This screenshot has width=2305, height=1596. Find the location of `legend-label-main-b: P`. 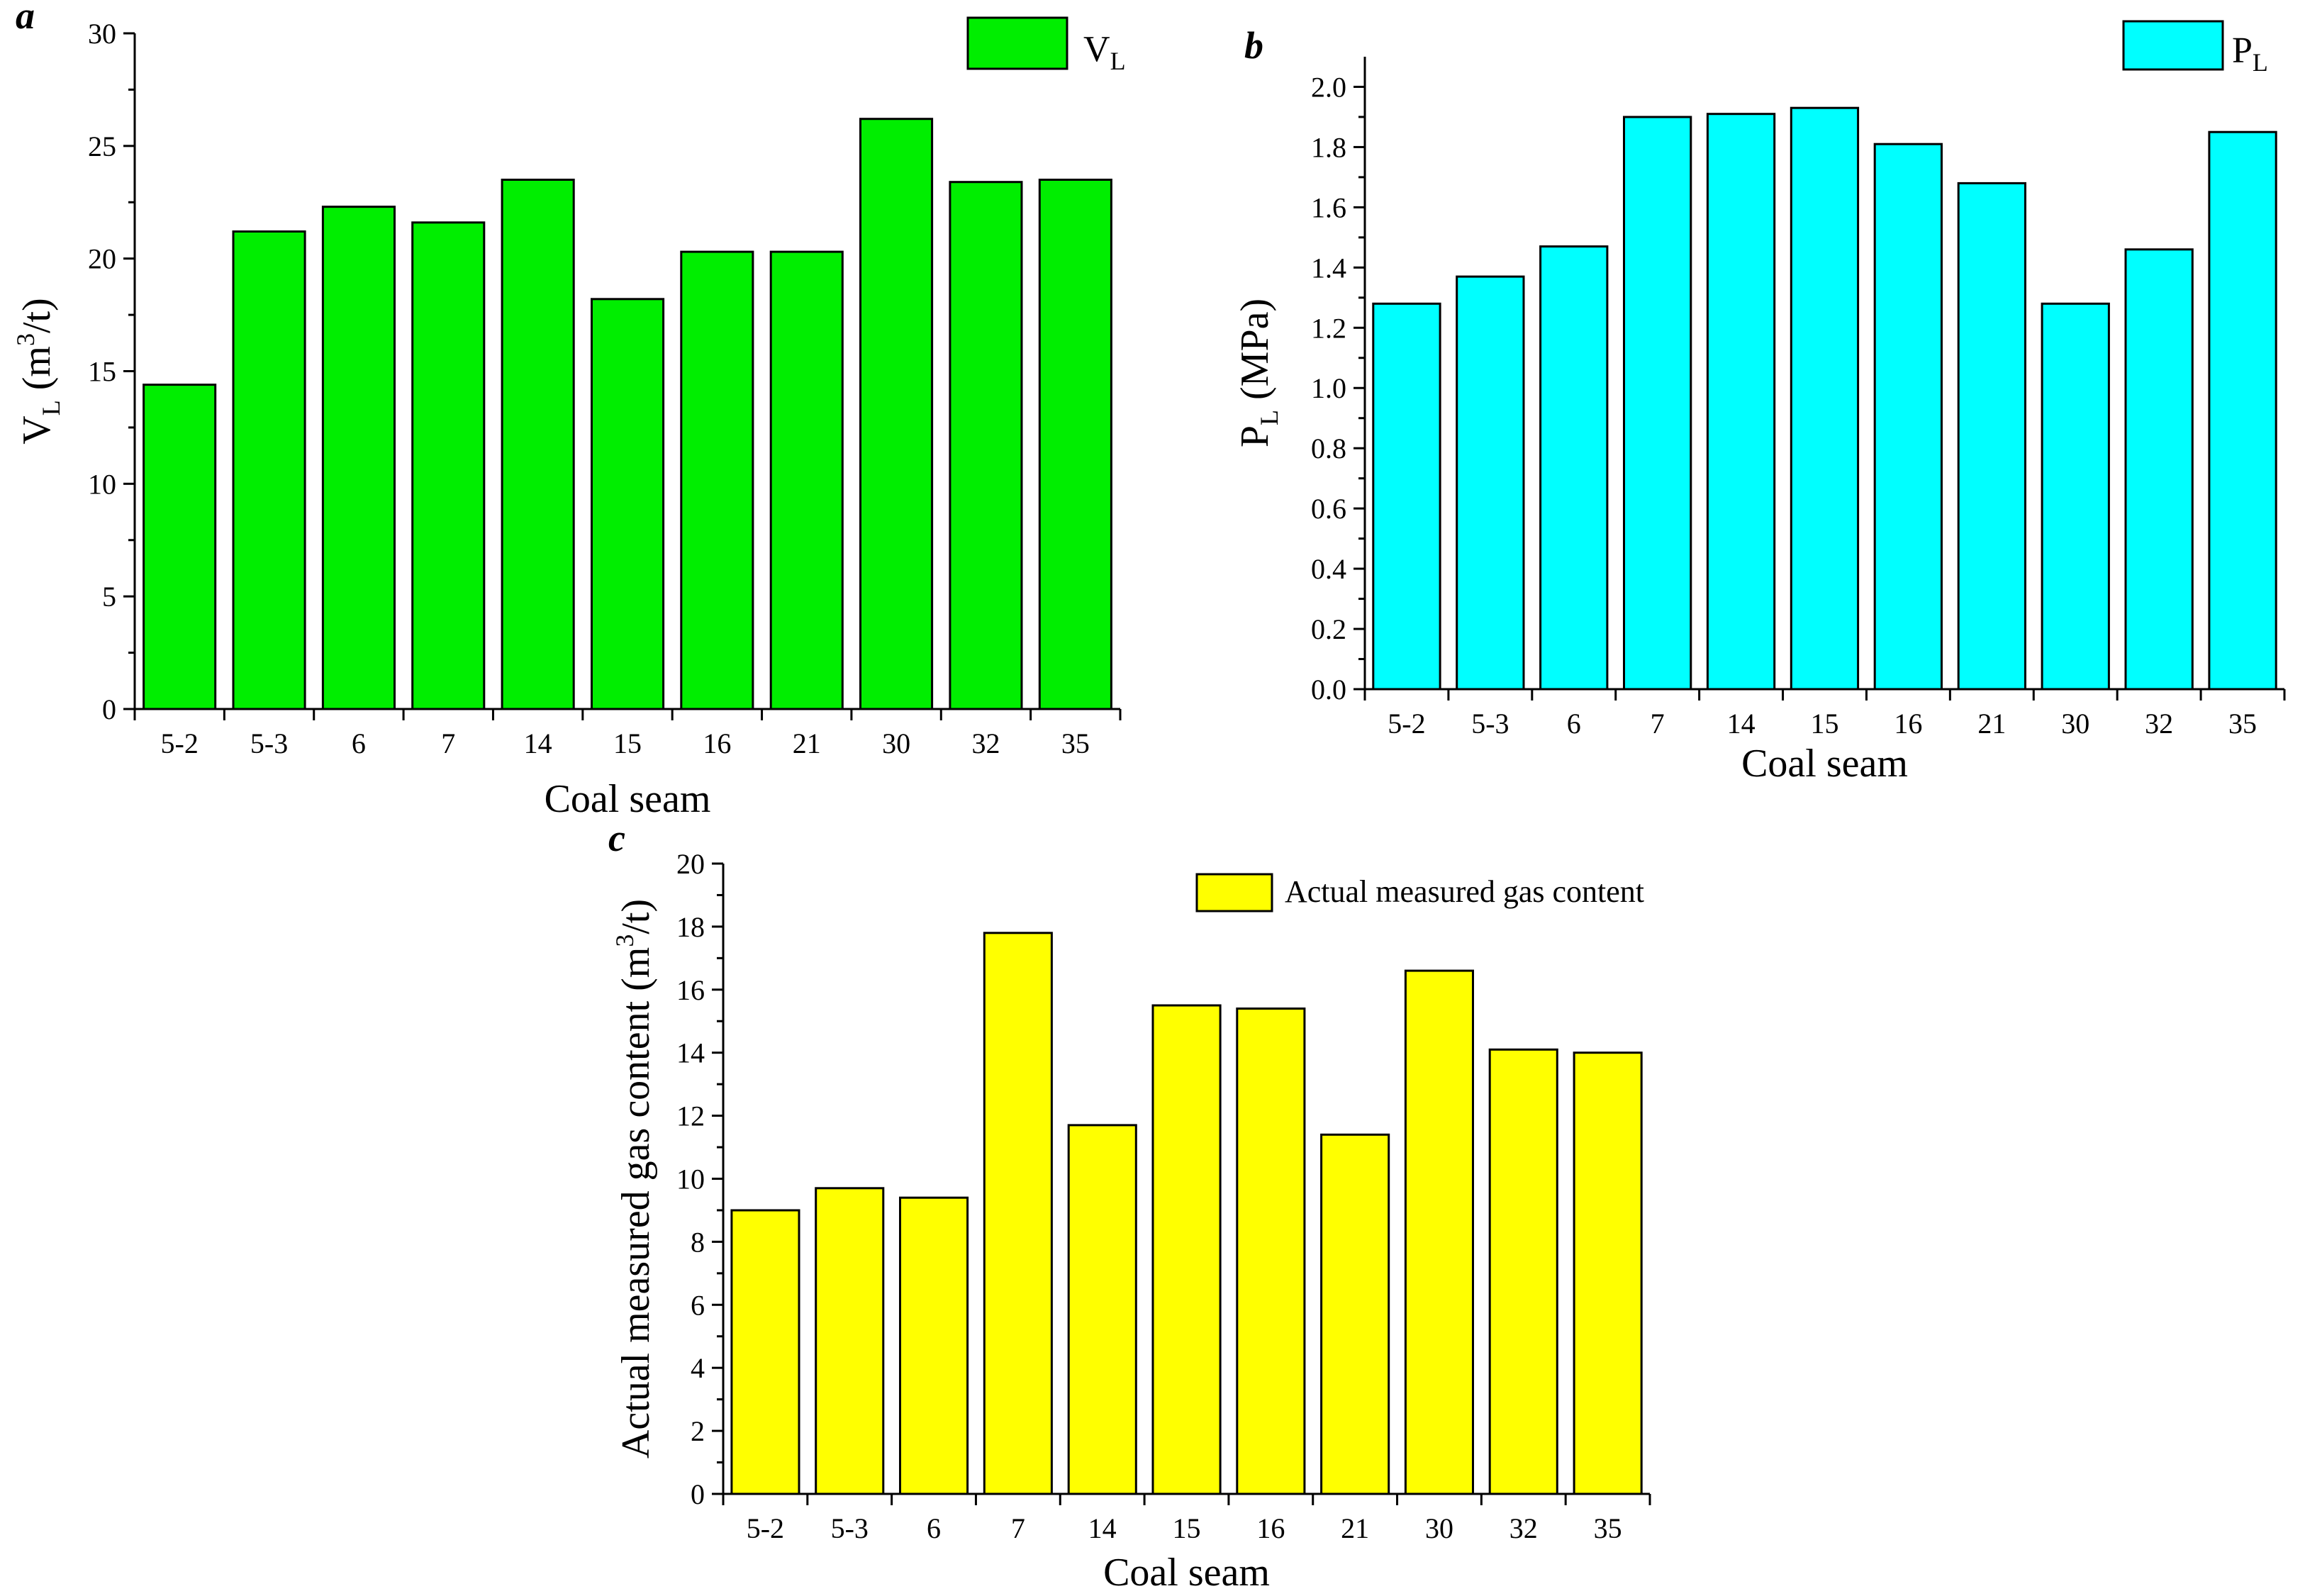

legend-label-main-b: P is located at coordinates (2243, 51).